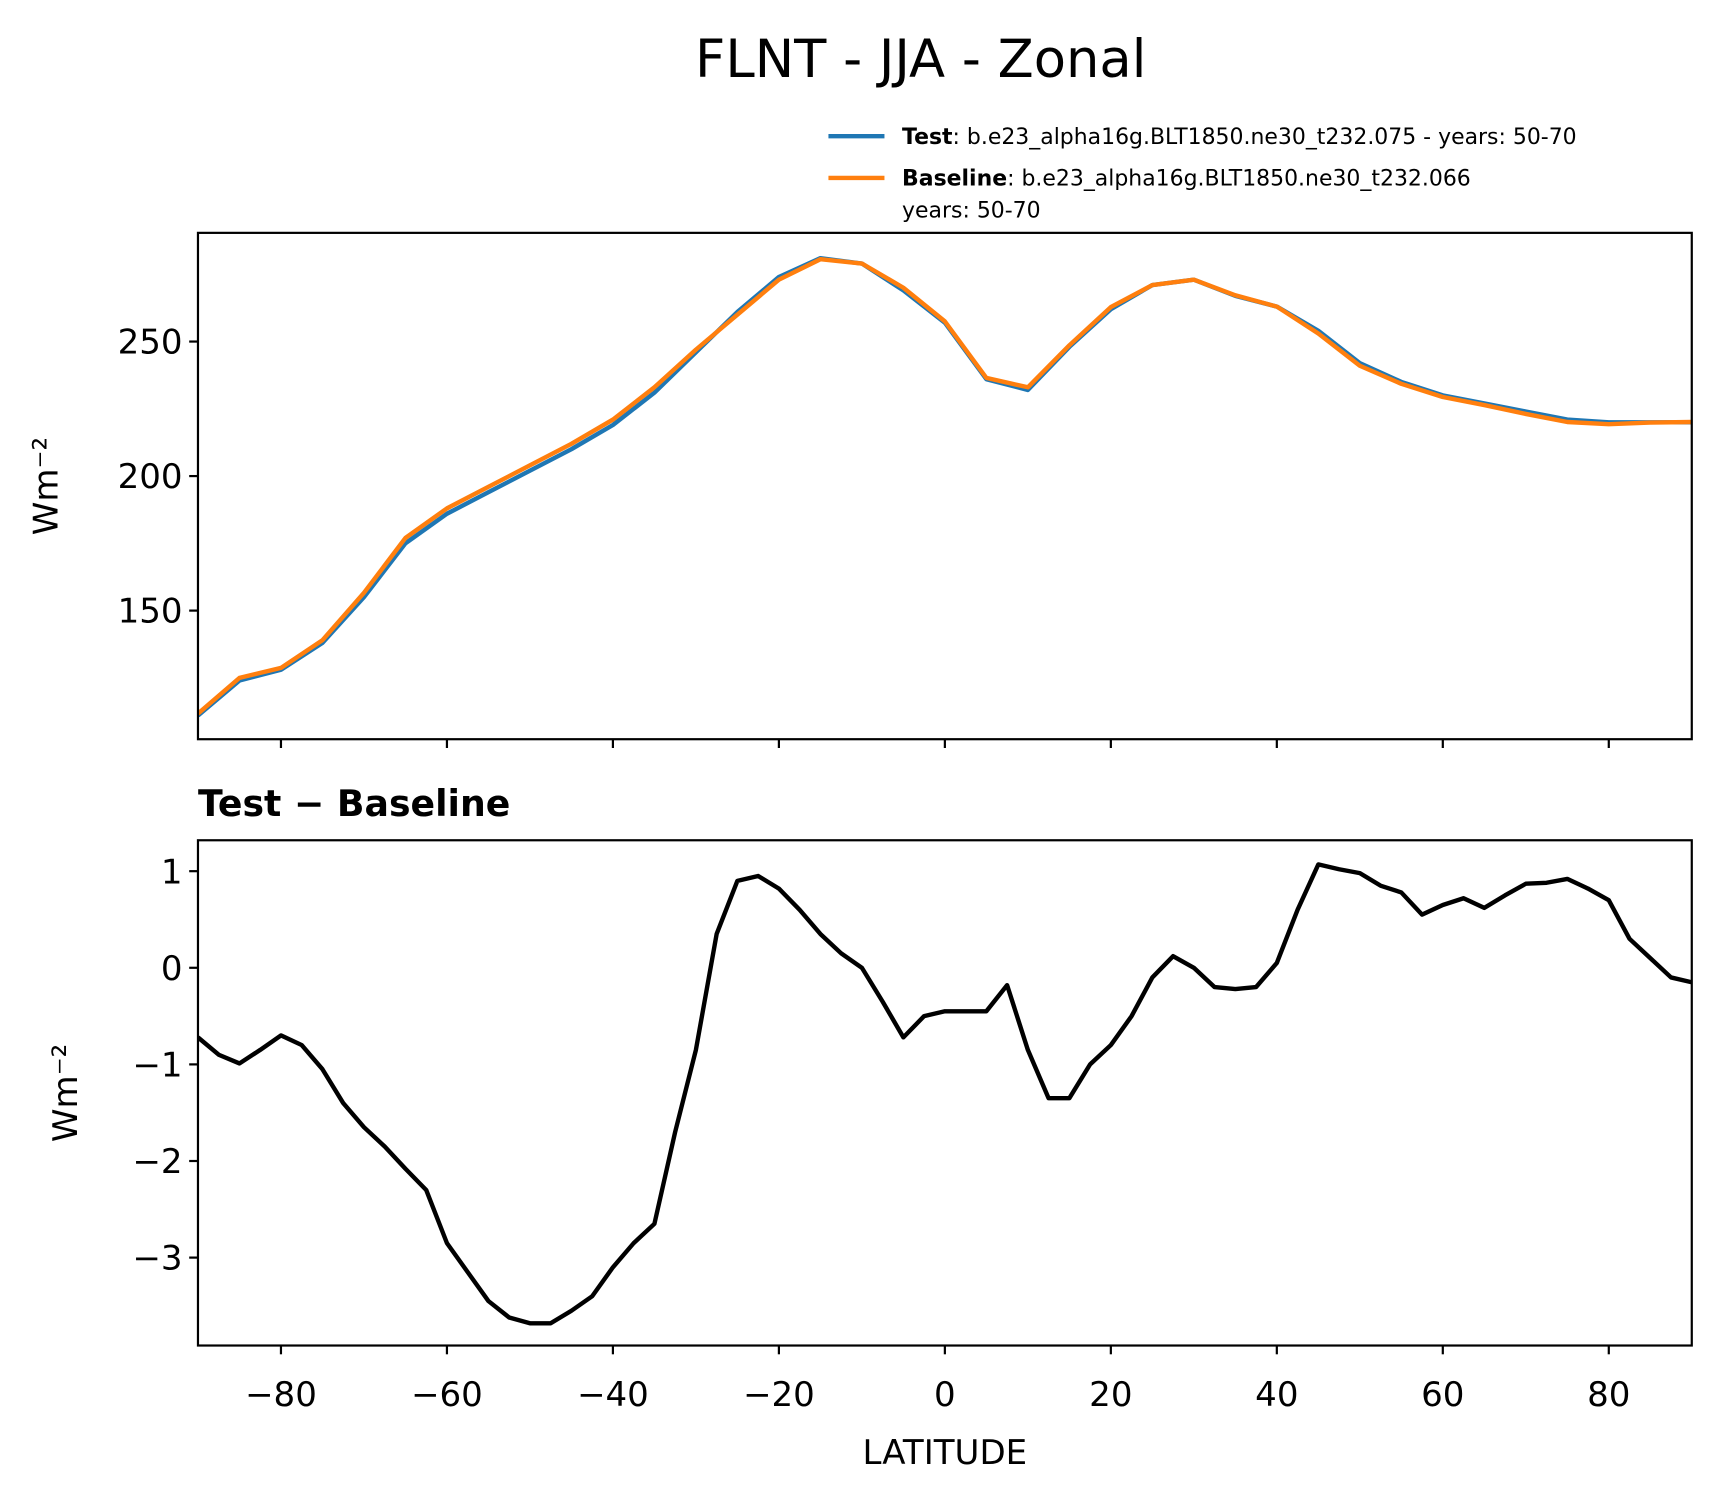 The width and height of the screenshot is (1714, 1496). I want to click on x-tick-label: −80, so click(281, 1395).